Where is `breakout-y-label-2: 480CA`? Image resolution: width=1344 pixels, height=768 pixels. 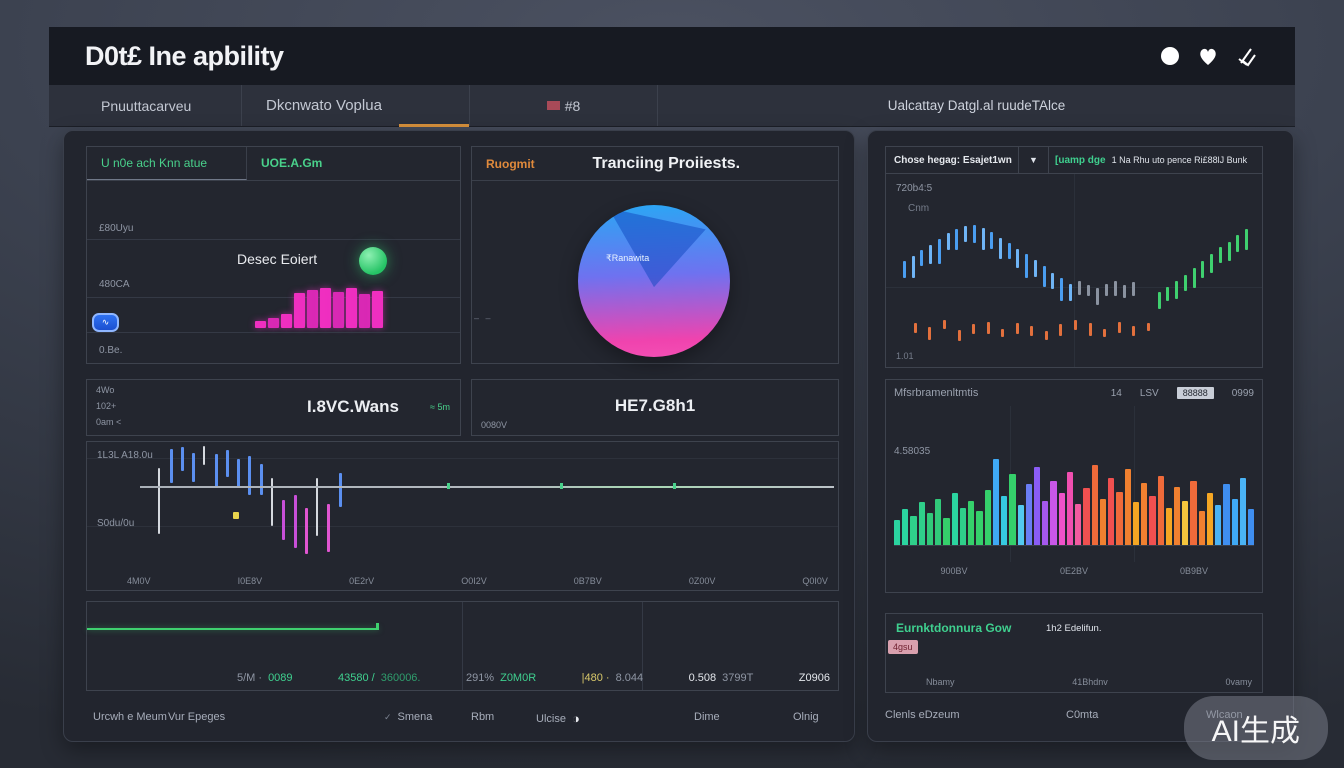 breakout-y-label-2: 480CA is located at coordinates (114, 284).